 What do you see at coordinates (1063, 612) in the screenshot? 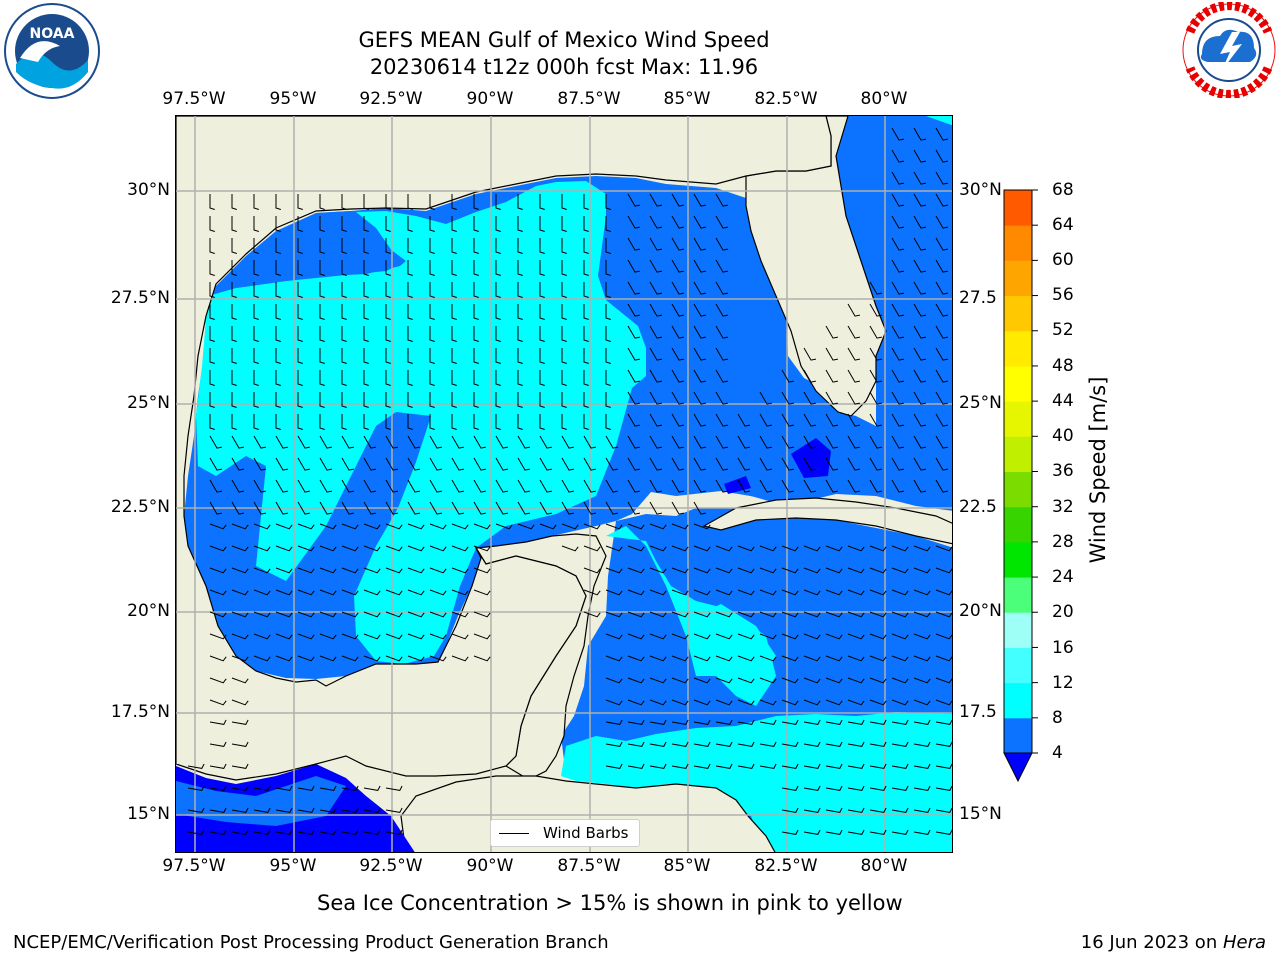
I see `colorbar-tick: 20` at bounding box center [1063, 612].